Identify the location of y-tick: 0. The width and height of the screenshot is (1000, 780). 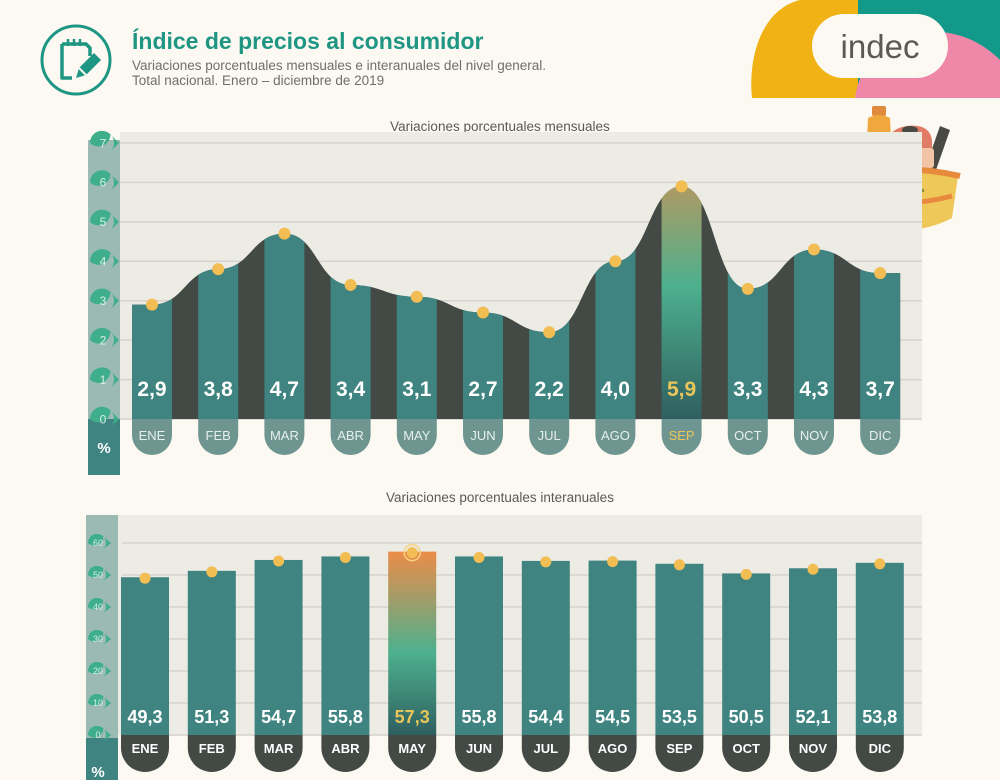
(99, 733).